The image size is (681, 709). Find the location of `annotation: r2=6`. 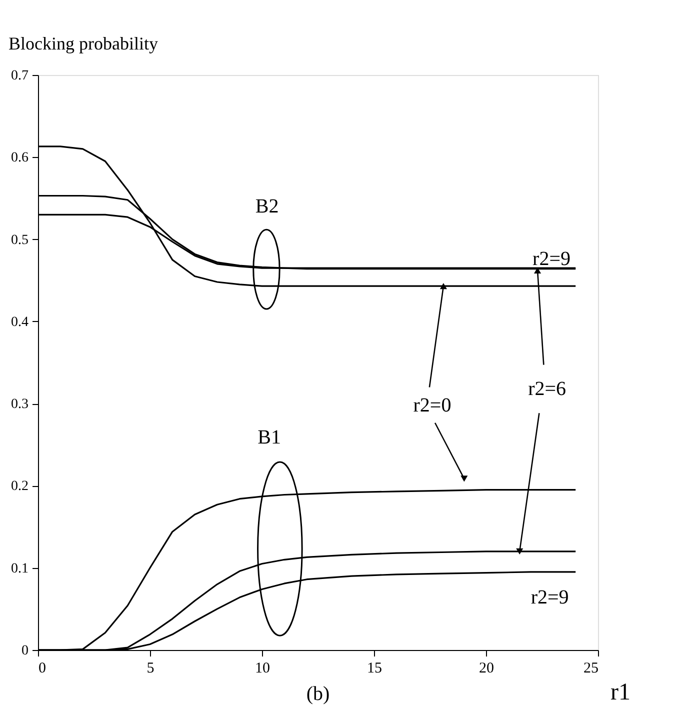

annotation: r2=6 is located at coordinates (547, 389).